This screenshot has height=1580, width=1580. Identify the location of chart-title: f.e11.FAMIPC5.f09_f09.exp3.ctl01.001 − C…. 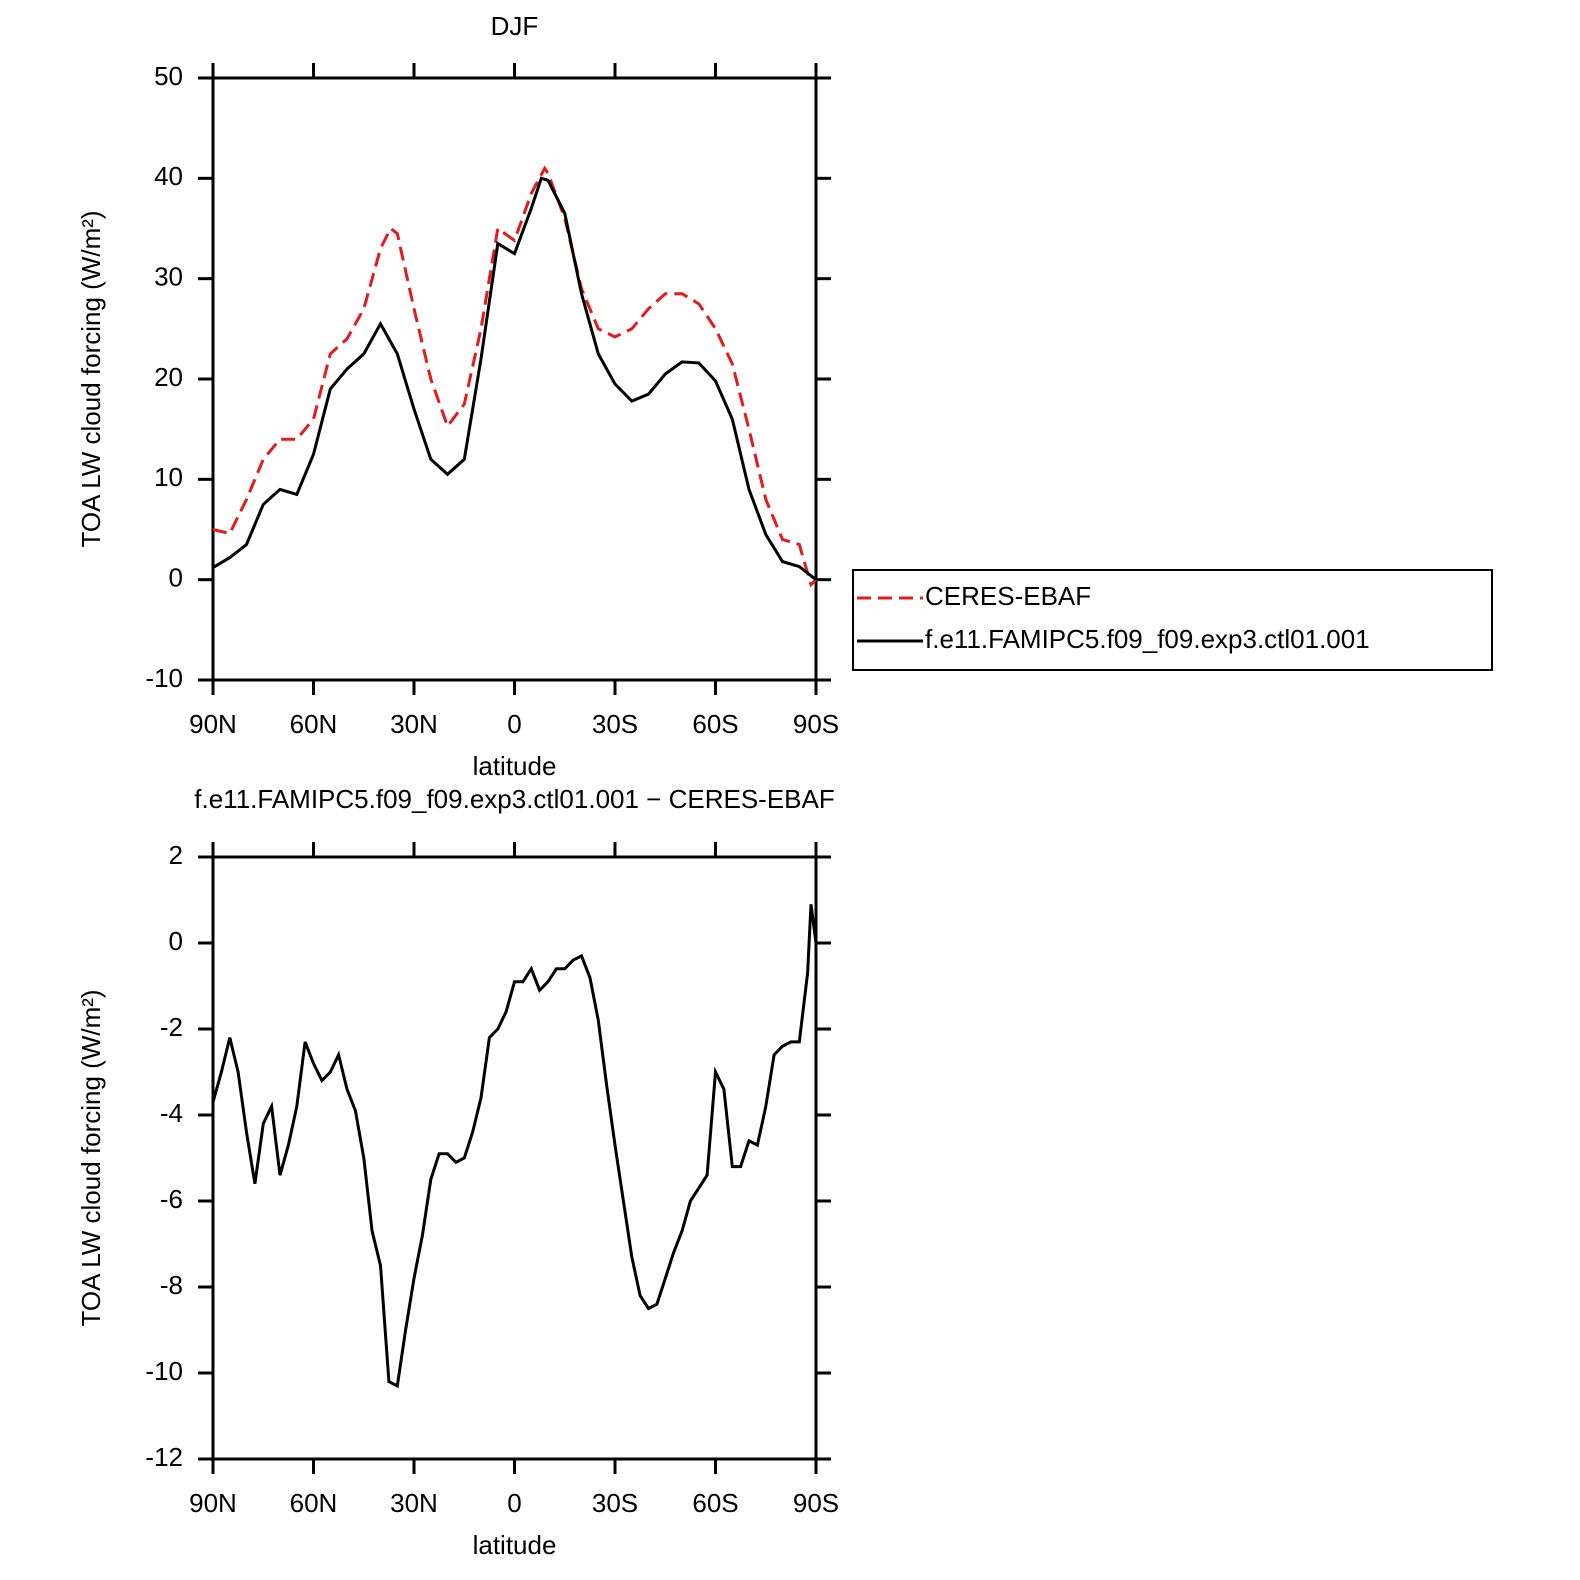
(514, 799).